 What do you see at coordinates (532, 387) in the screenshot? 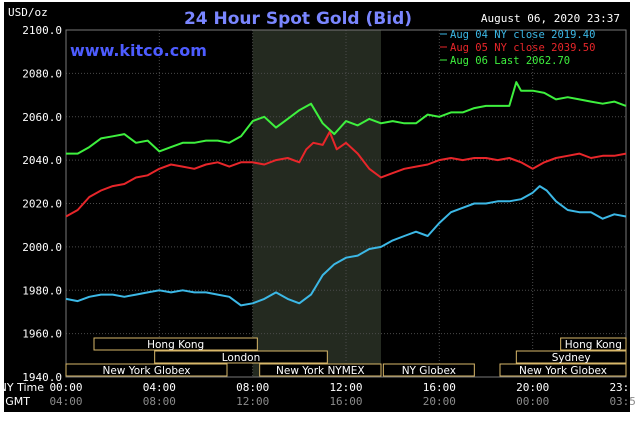
I see `x-tick-label-ny: 20:00` at bounding box center [532, 387].